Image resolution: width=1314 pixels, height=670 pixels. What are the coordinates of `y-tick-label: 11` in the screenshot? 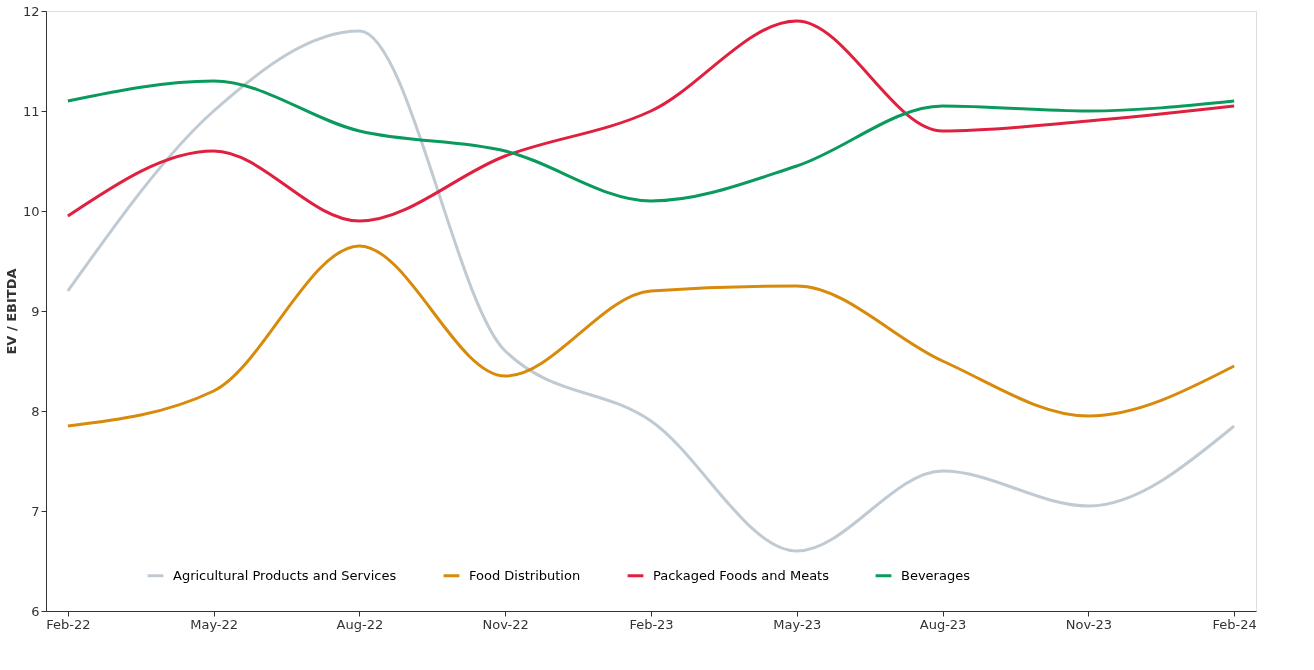 It's located at (31, 111).